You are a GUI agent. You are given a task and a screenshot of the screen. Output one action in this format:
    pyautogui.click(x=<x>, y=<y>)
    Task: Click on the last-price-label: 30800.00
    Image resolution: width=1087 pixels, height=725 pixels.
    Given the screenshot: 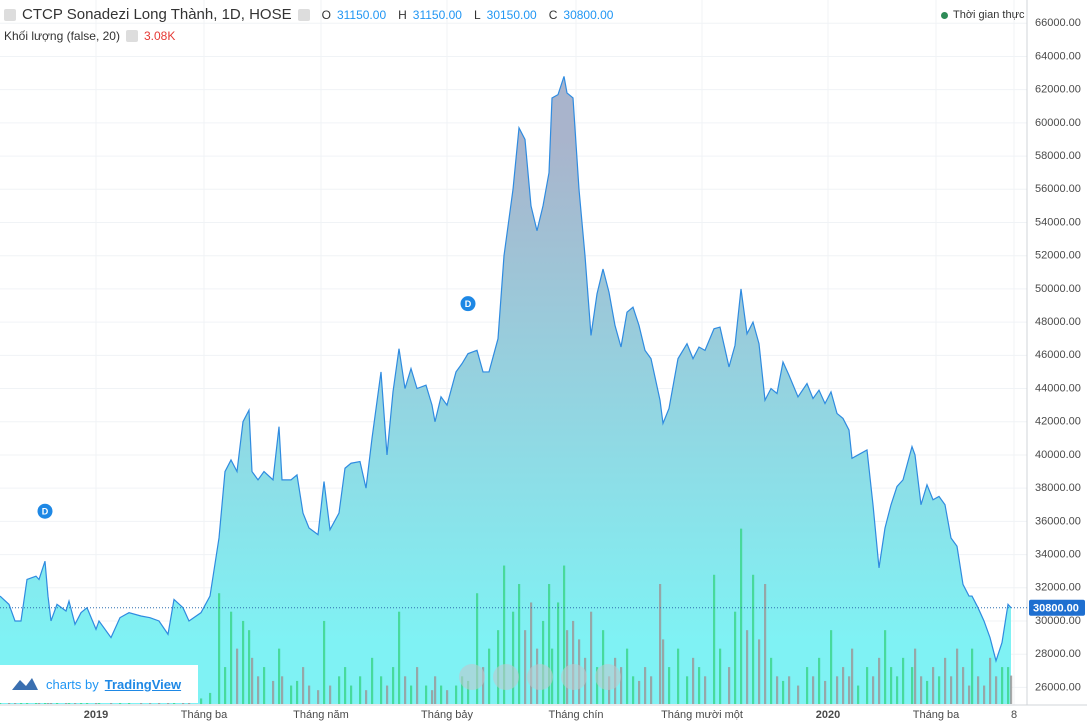 What is the action you would take?
    pyautogui.click(x=1056, y=609)
    